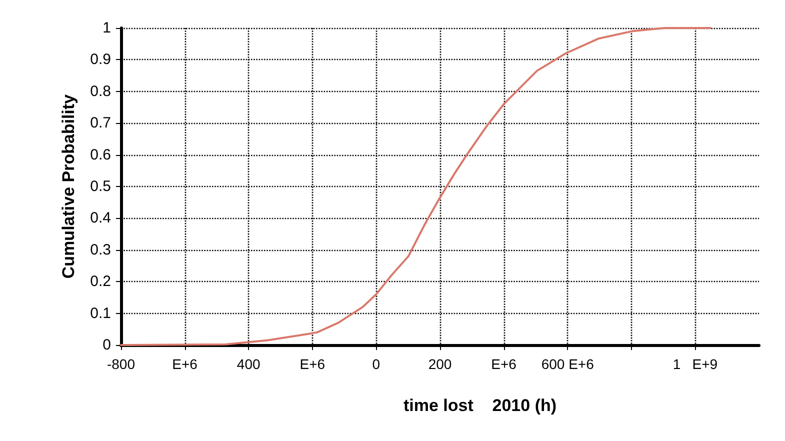  Describe the element at coordinates (440, 364) in the screenshot. I see `x-tick-label: 200` at that location.